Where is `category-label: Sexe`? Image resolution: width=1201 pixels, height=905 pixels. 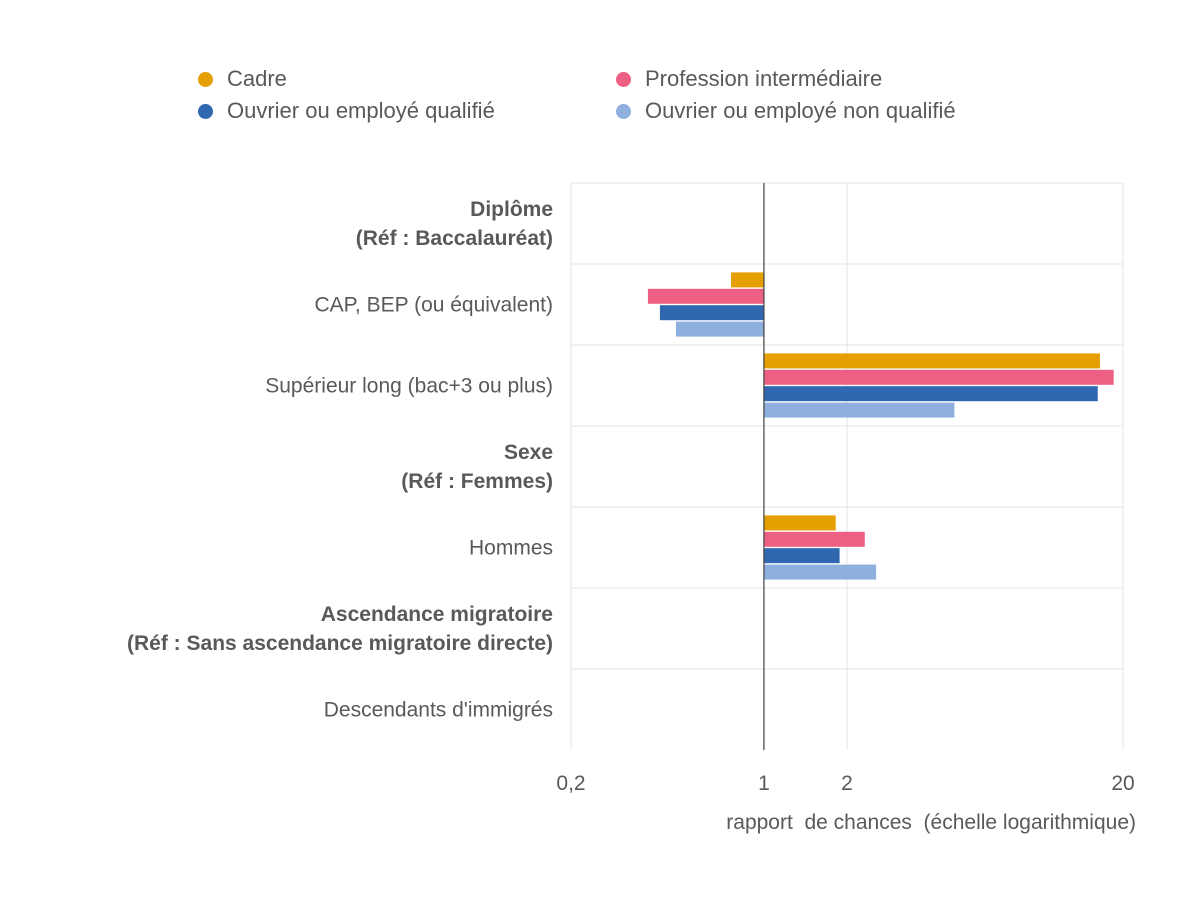
category-label: Sexe is located at coordinates (528, 452).